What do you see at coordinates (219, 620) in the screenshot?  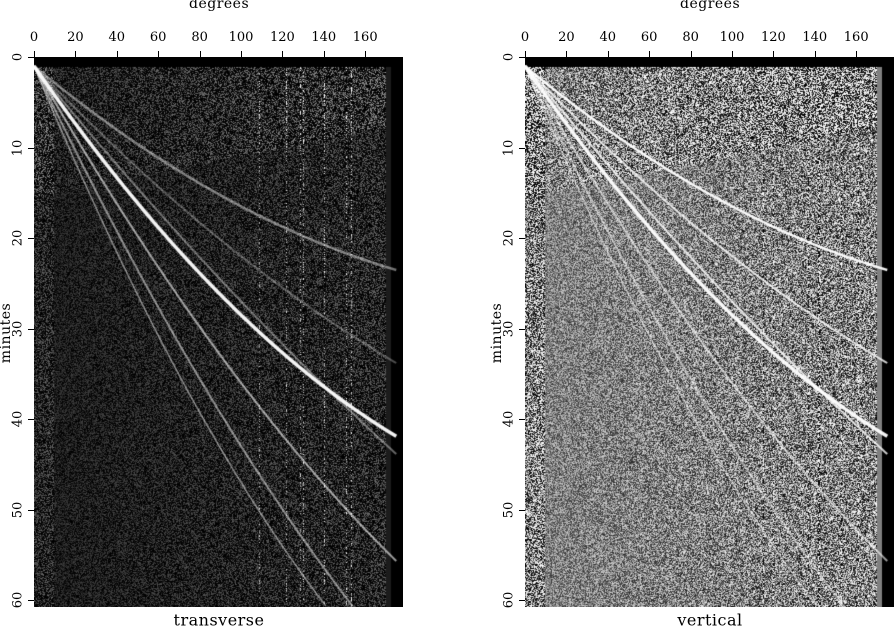 I see `panel-title: transverse` at bounding box center [219, 620].